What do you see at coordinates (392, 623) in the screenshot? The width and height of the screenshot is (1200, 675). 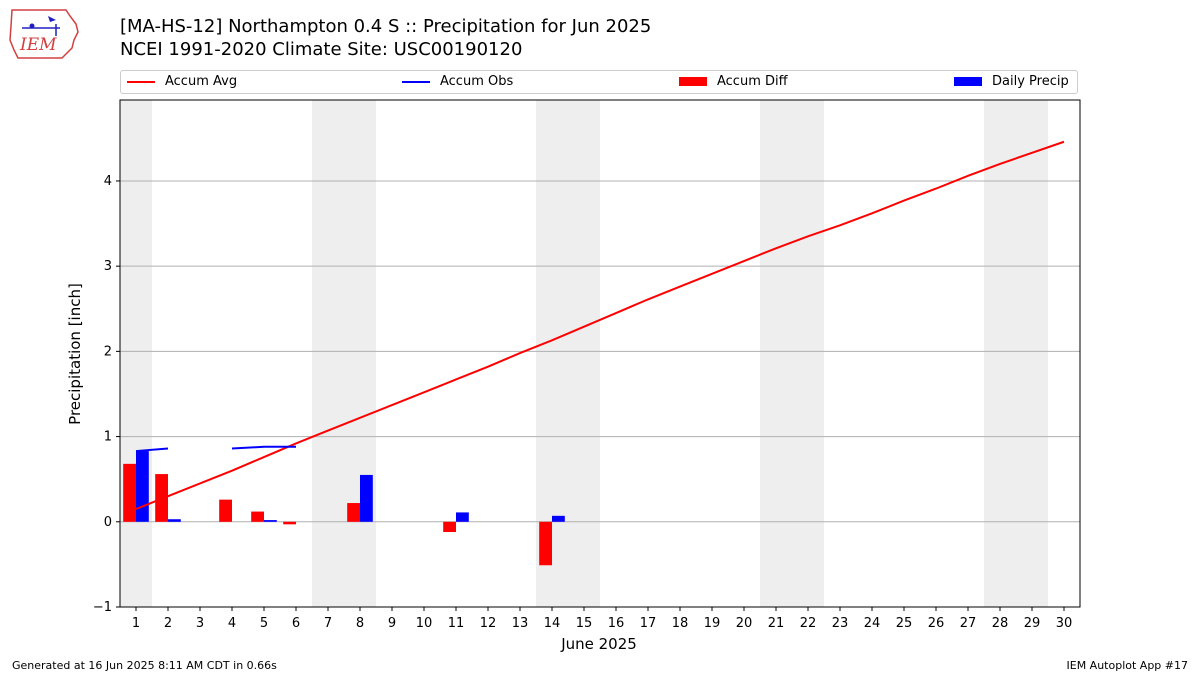 I see `x-tick-label: 9` at bounding box center [392, 623].